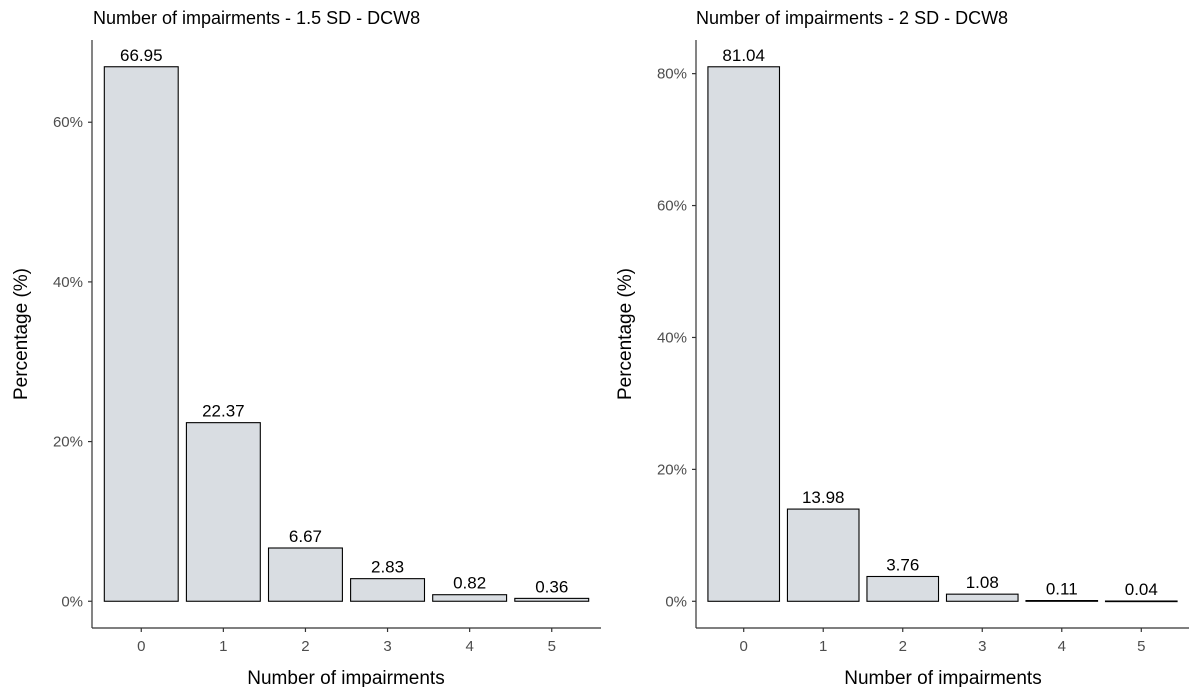 Image resolution: width=1195 pixels, height=687 pixels. I want to click on bar-value-label: 0.36, so click(551, 586).